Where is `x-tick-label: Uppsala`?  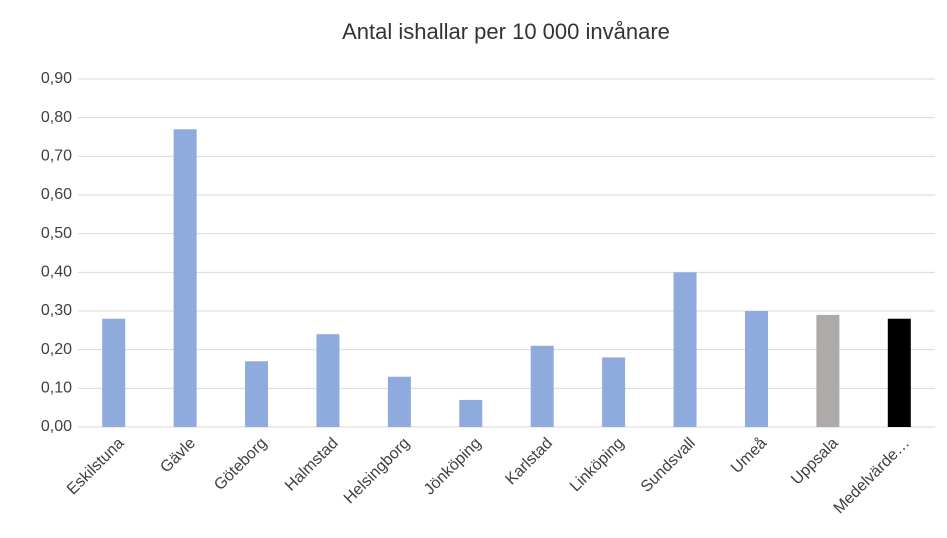 x-tick-label: Uppsala is located at coordinates (815, 462).